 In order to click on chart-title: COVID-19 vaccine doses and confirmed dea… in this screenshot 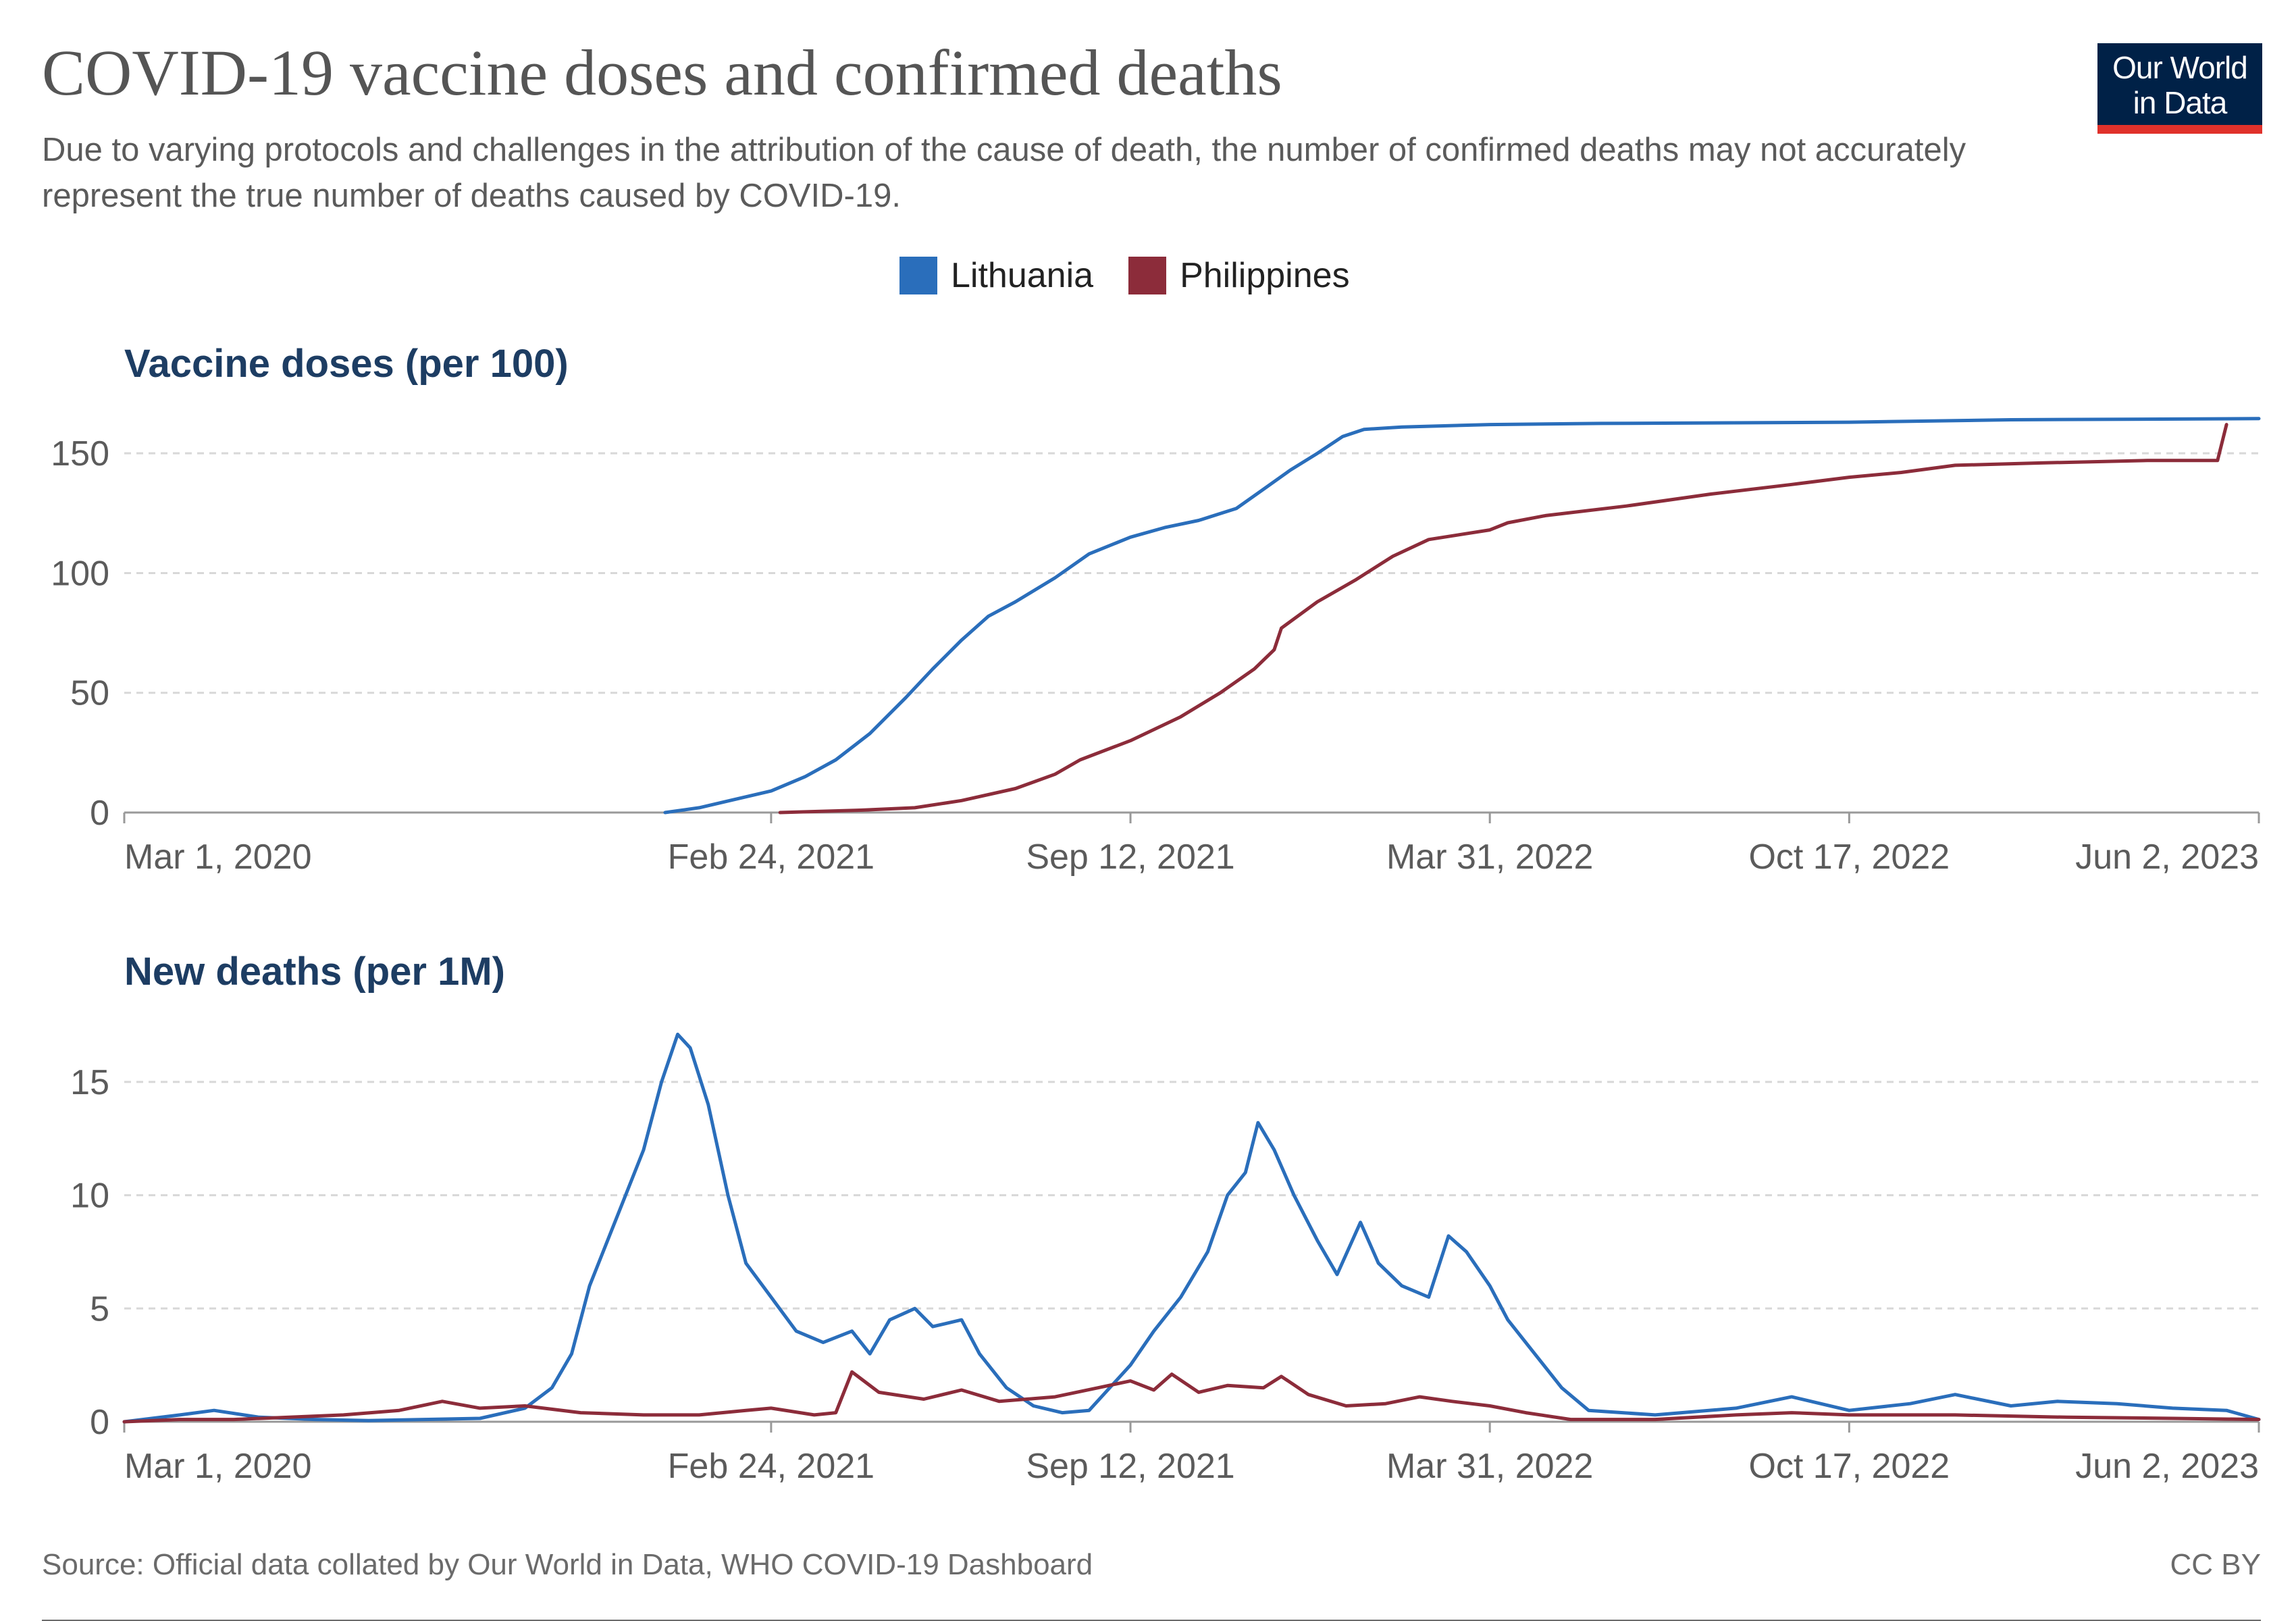, I will do `click(662, 72)`.